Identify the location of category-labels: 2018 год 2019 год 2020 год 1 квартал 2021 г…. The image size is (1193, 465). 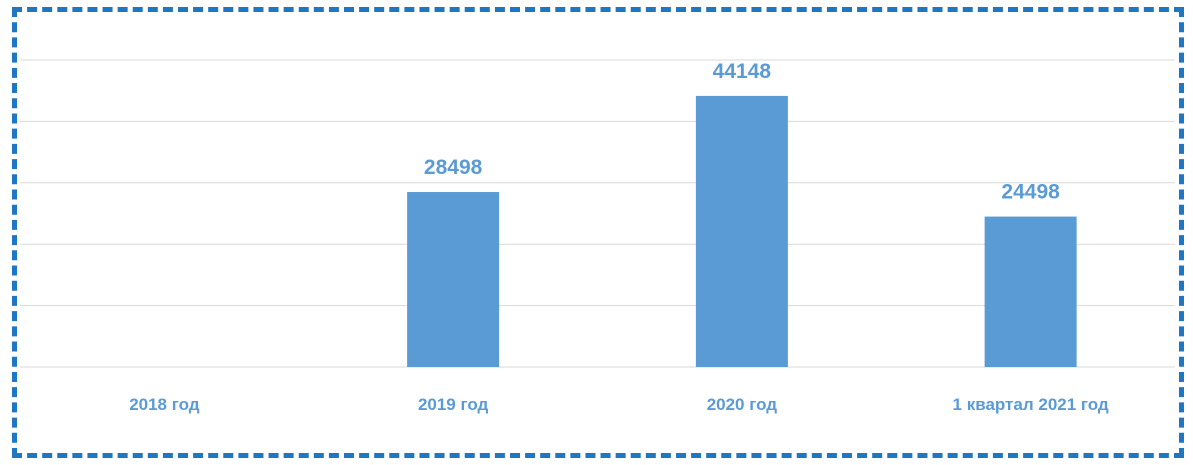
(619, 404).